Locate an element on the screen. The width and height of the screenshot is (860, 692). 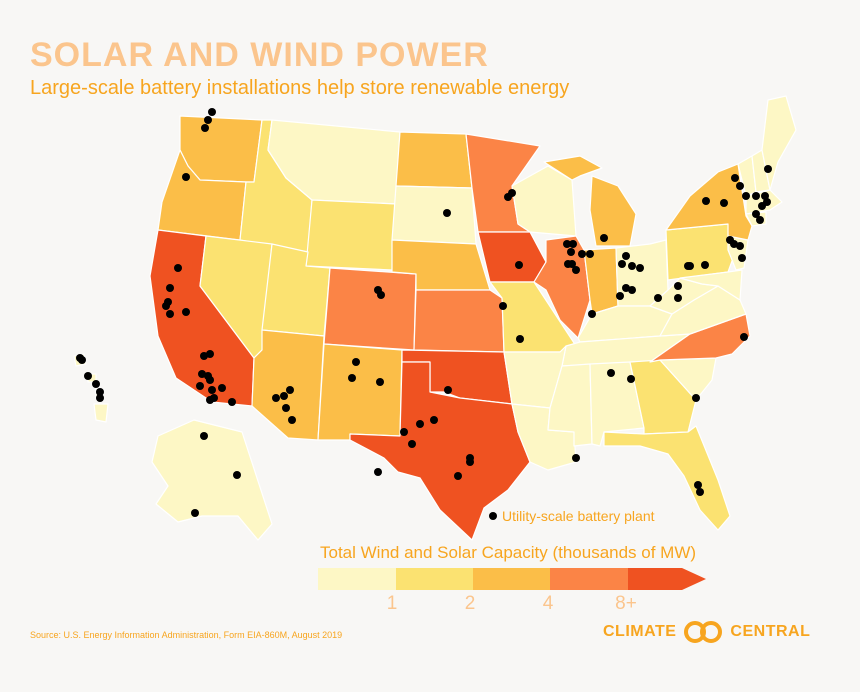
page-title: SOLAR AND WIND POWER is located at coordinates (259, 55).